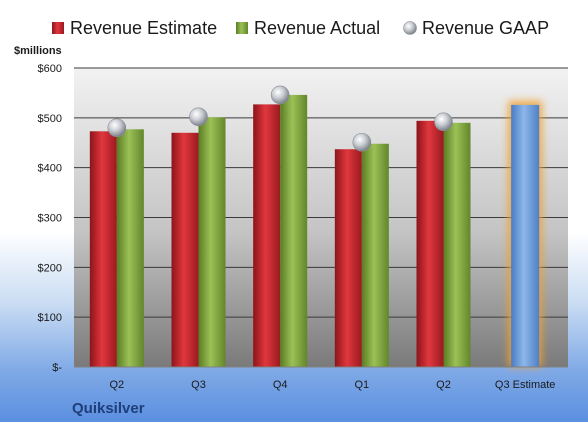 The image size is (588, 422). What do you see at coordinates (50, 318) in the screenshot?
I see `y-tick-label: $100` at bounding box center [50, 318].